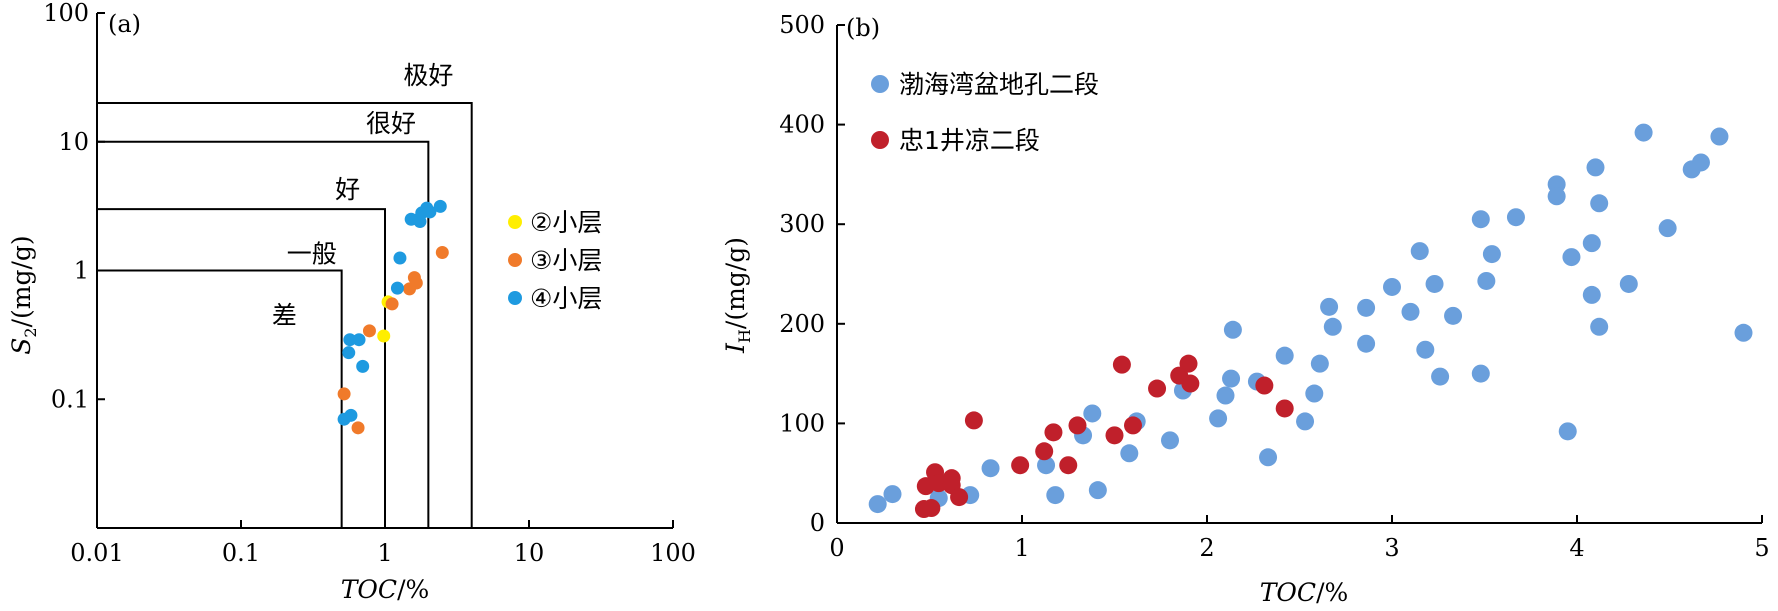  What do you see at coordinates (347, 189) in the screenshot?
I see `grade-label-3: 好` at bounding box center [347, 189].